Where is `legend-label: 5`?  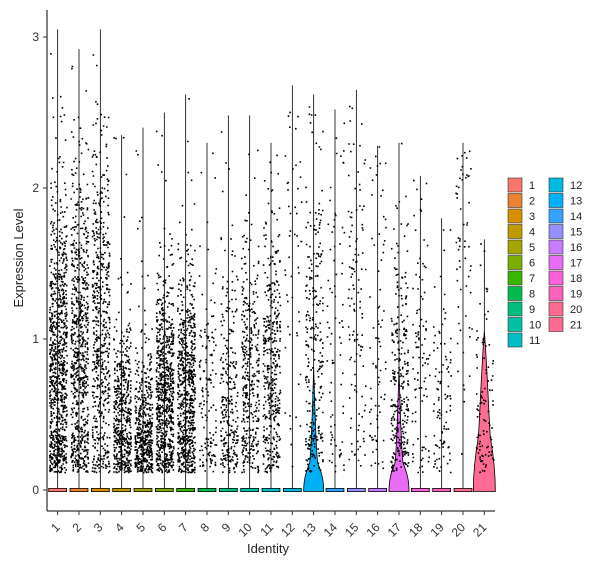
legend-label: 5 is located at coordinates (532, 248).